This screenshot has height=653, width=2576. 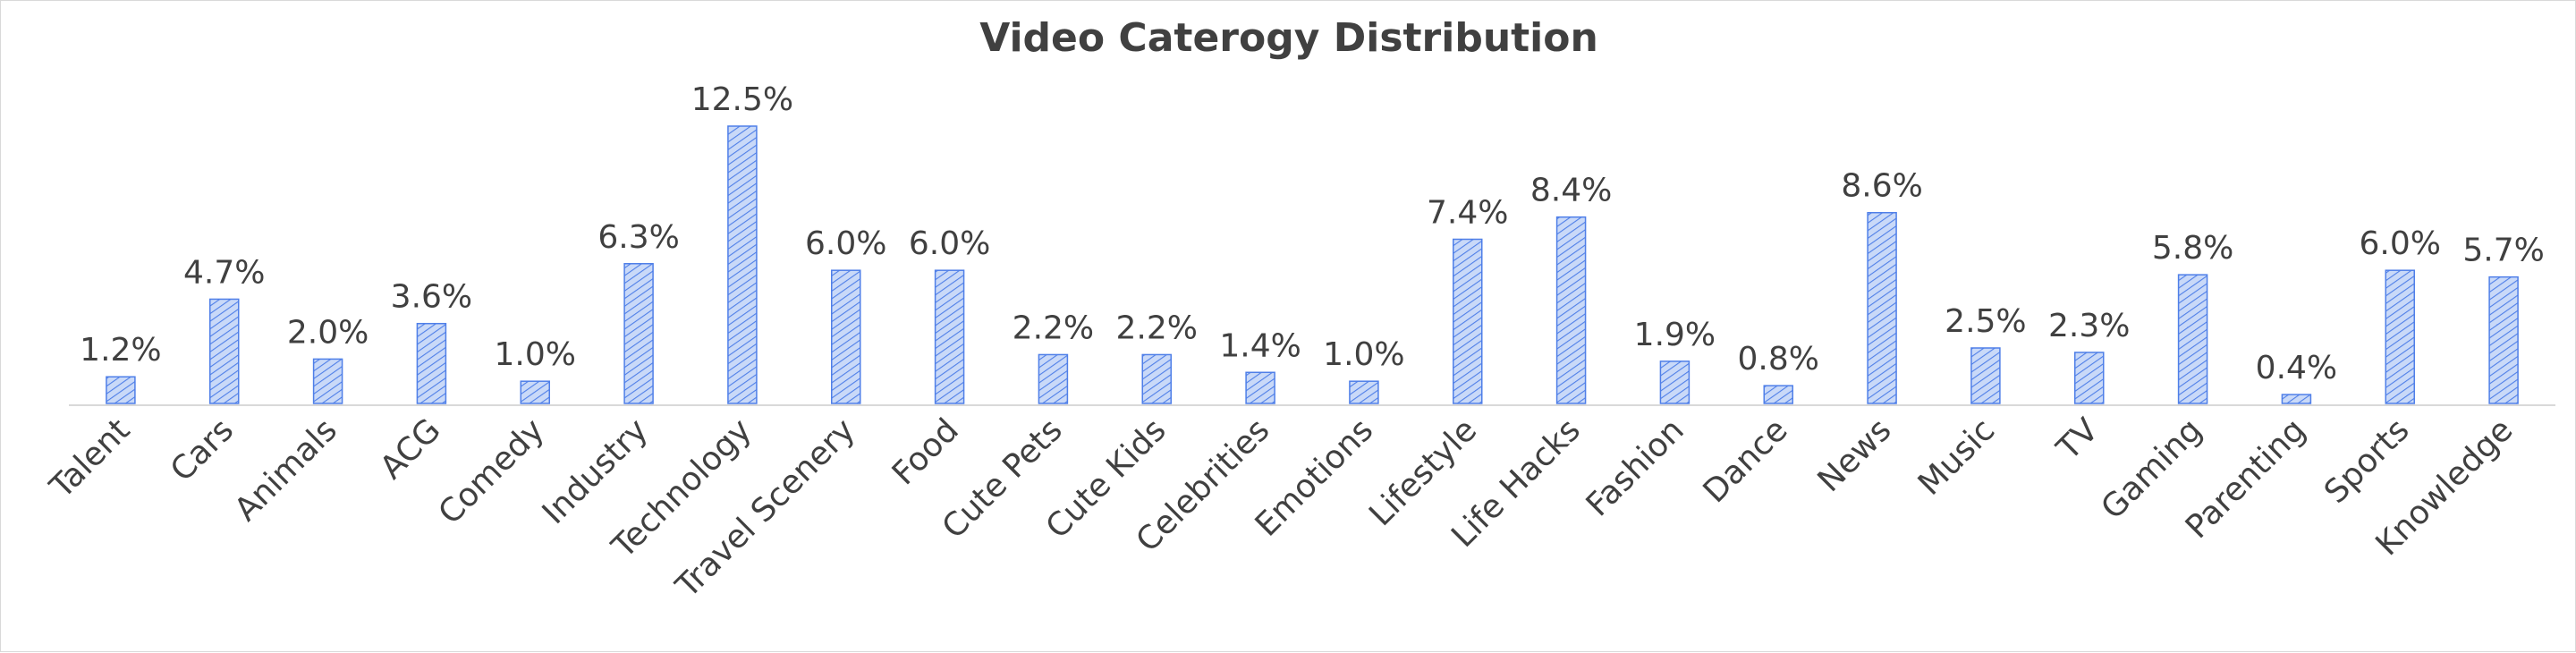 What do you see at coordinates (638, 237) in the screenshot?
I see `data-label-industry: 6.3%` at bounding box center [638, 237].